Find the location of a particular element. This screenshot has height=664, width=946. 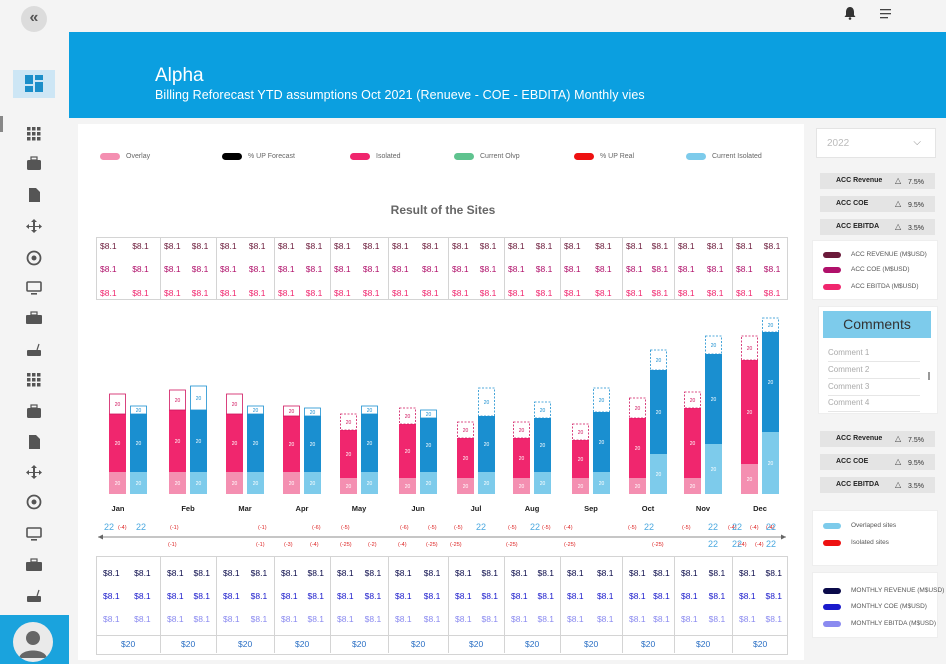

legend-item-0: Overlay is located at coordinates (125, 158).